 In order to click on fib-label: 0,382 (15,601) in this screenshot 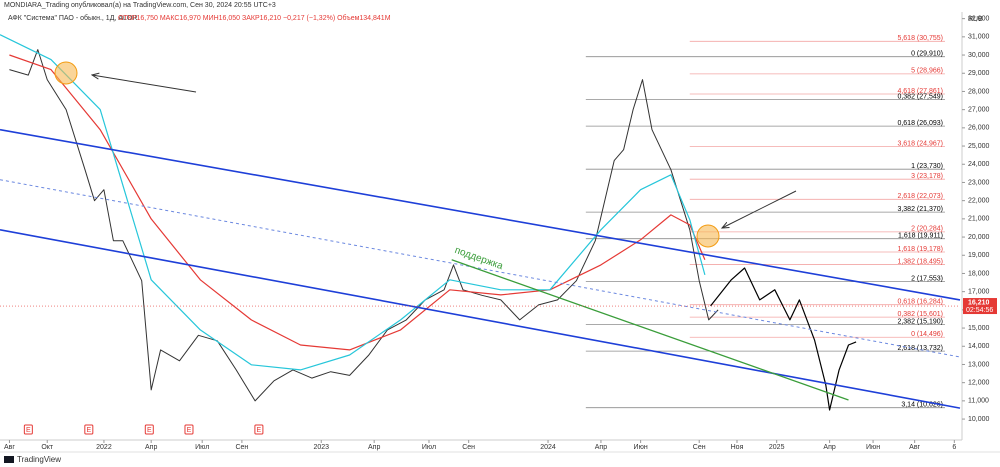, I will do `click(920, 314)`.